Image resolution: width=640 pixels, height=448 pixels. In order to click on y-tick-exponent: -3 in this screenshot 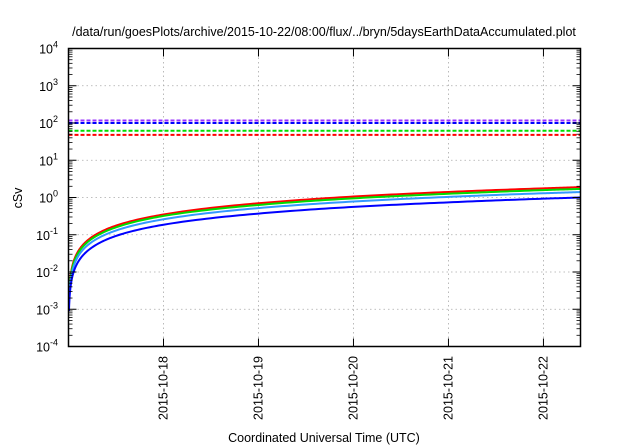, I will do `click(54, 305)`.